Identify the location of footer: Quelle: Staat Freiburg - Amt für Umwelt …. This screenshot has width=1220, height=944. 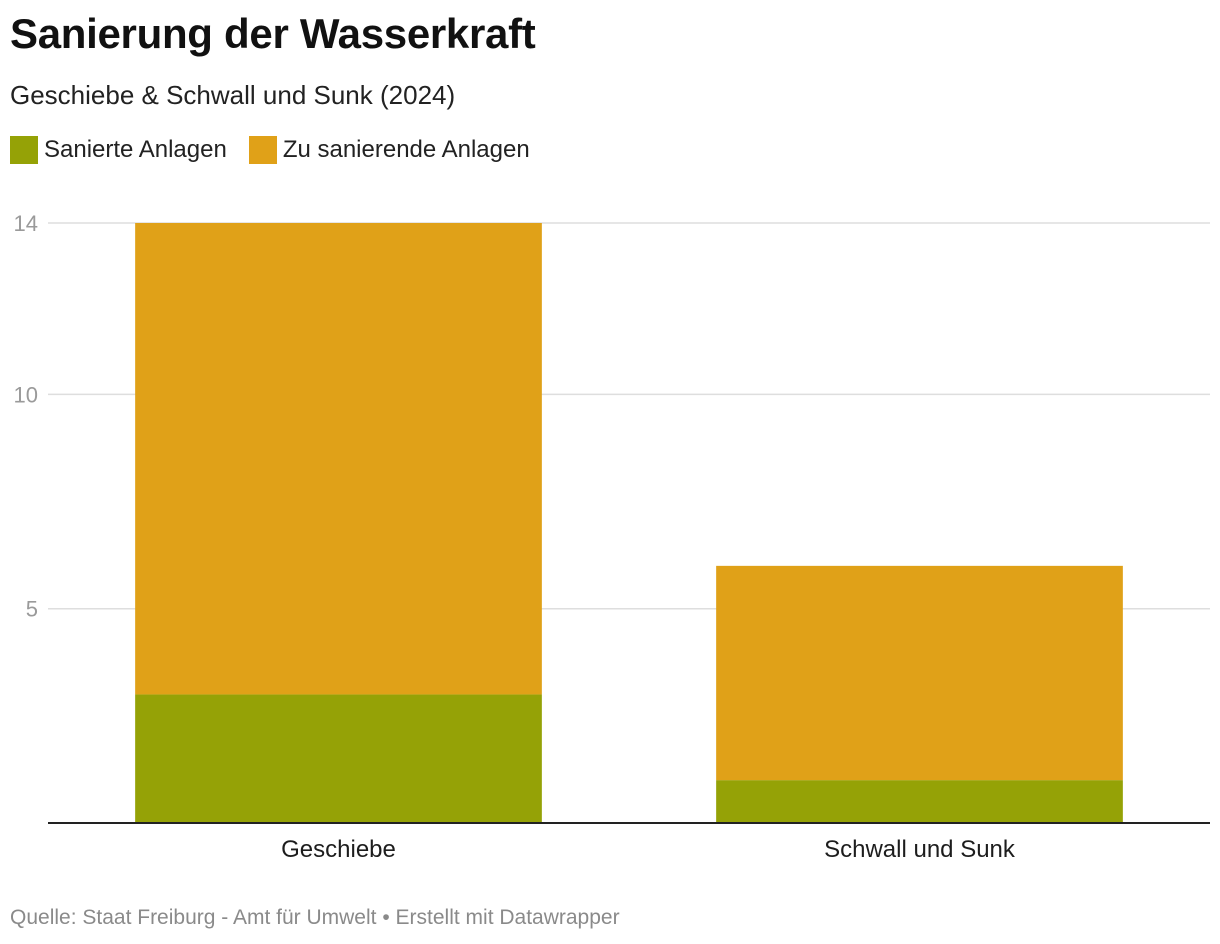
(315, 918).